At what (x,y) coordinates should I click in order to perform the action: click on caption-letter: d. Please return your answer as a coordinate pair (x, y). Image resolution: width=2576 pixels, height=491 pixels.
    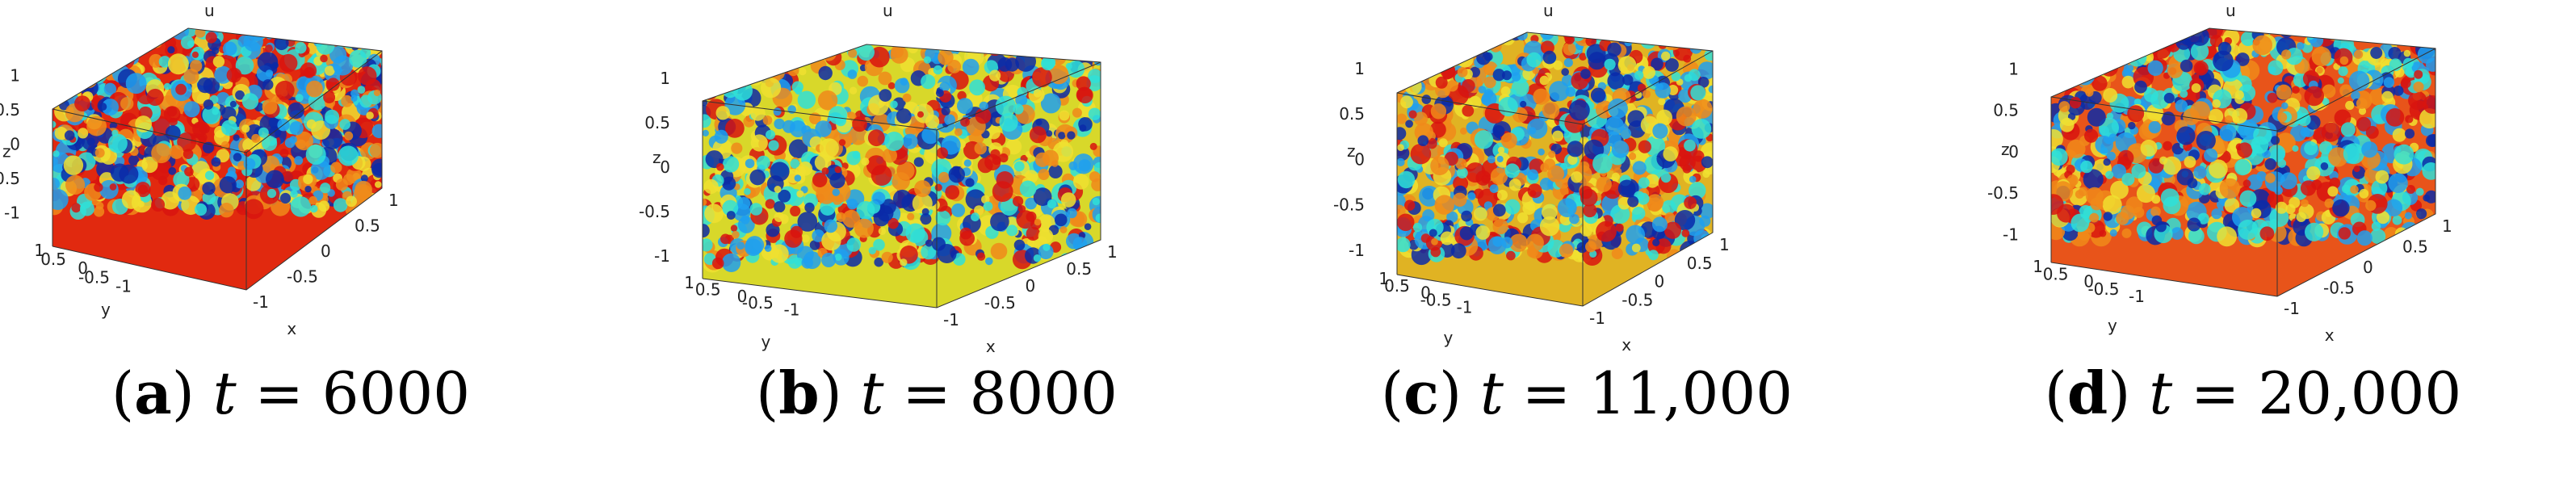
    Looking at the image, I should click on (2087, 393).